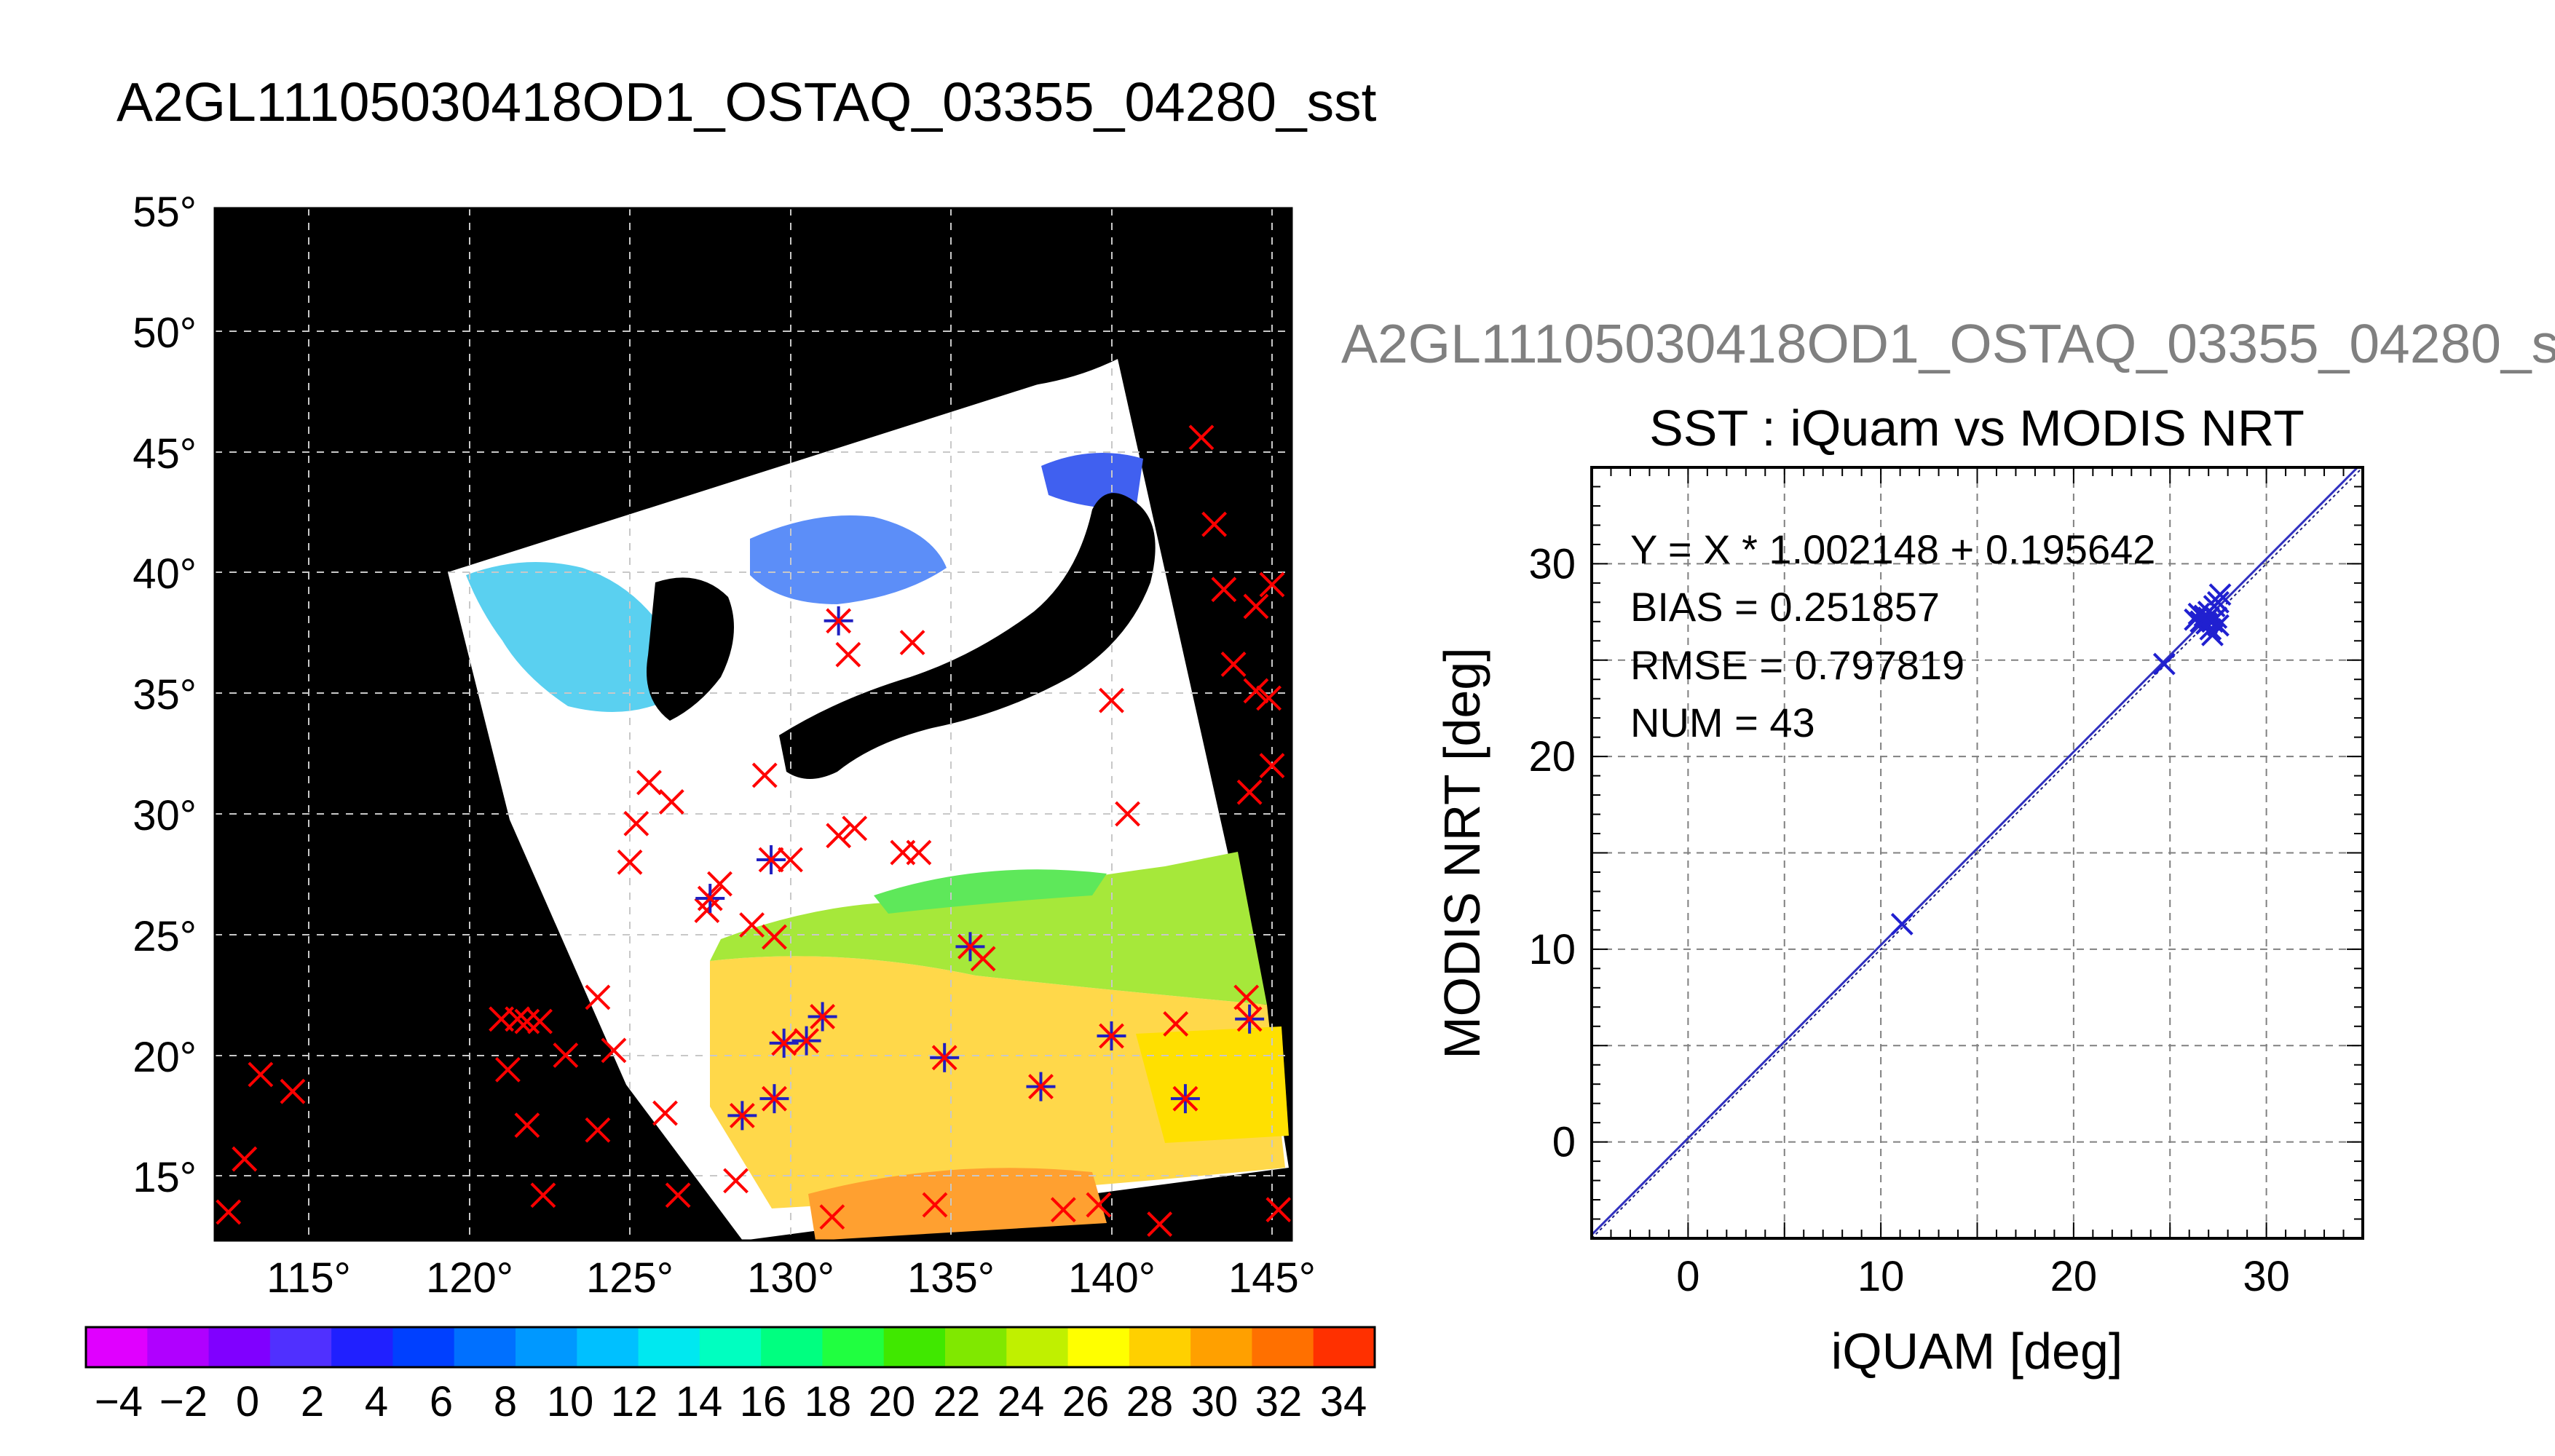  I want to click on lat-tick-label: 55°, so click(165, 212).